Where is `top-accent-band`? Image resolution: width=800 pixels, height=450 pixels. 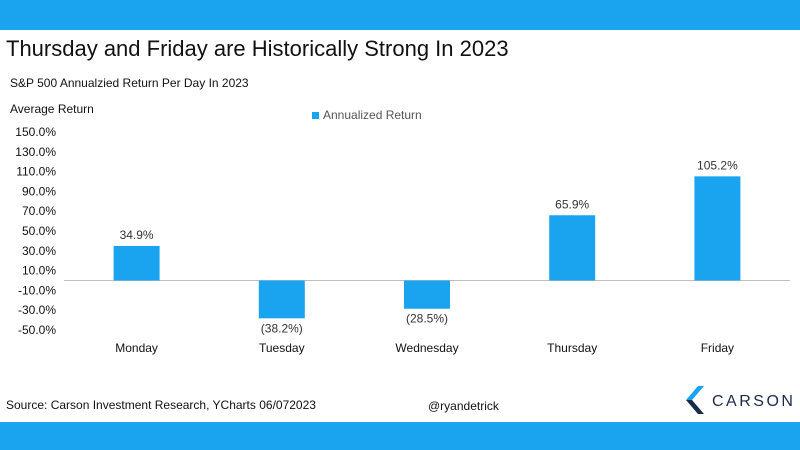
top-accent-band is located at coordinates (400, 15).